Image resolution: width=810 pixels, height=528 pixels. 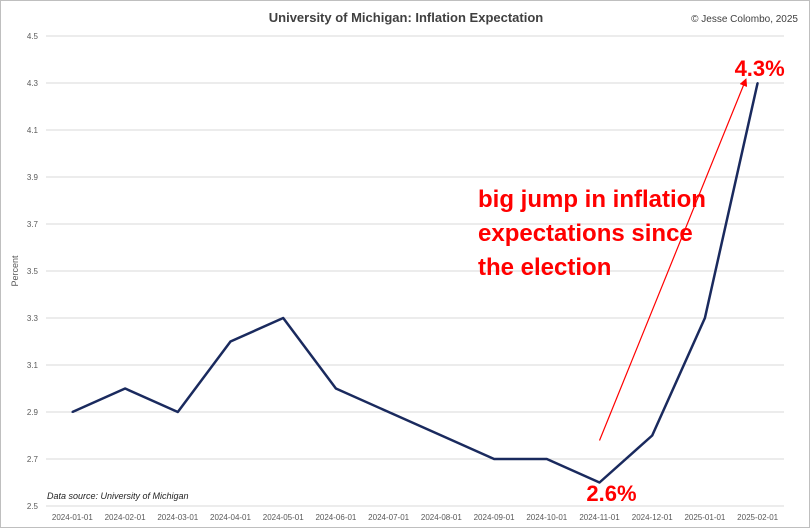 I want to click on y-tick-labels: 2.5 2.7 2.9 3.1 3.3 3.5 3.7 3.9 4.1 4.3 4.5, so click(x=33, y=271).